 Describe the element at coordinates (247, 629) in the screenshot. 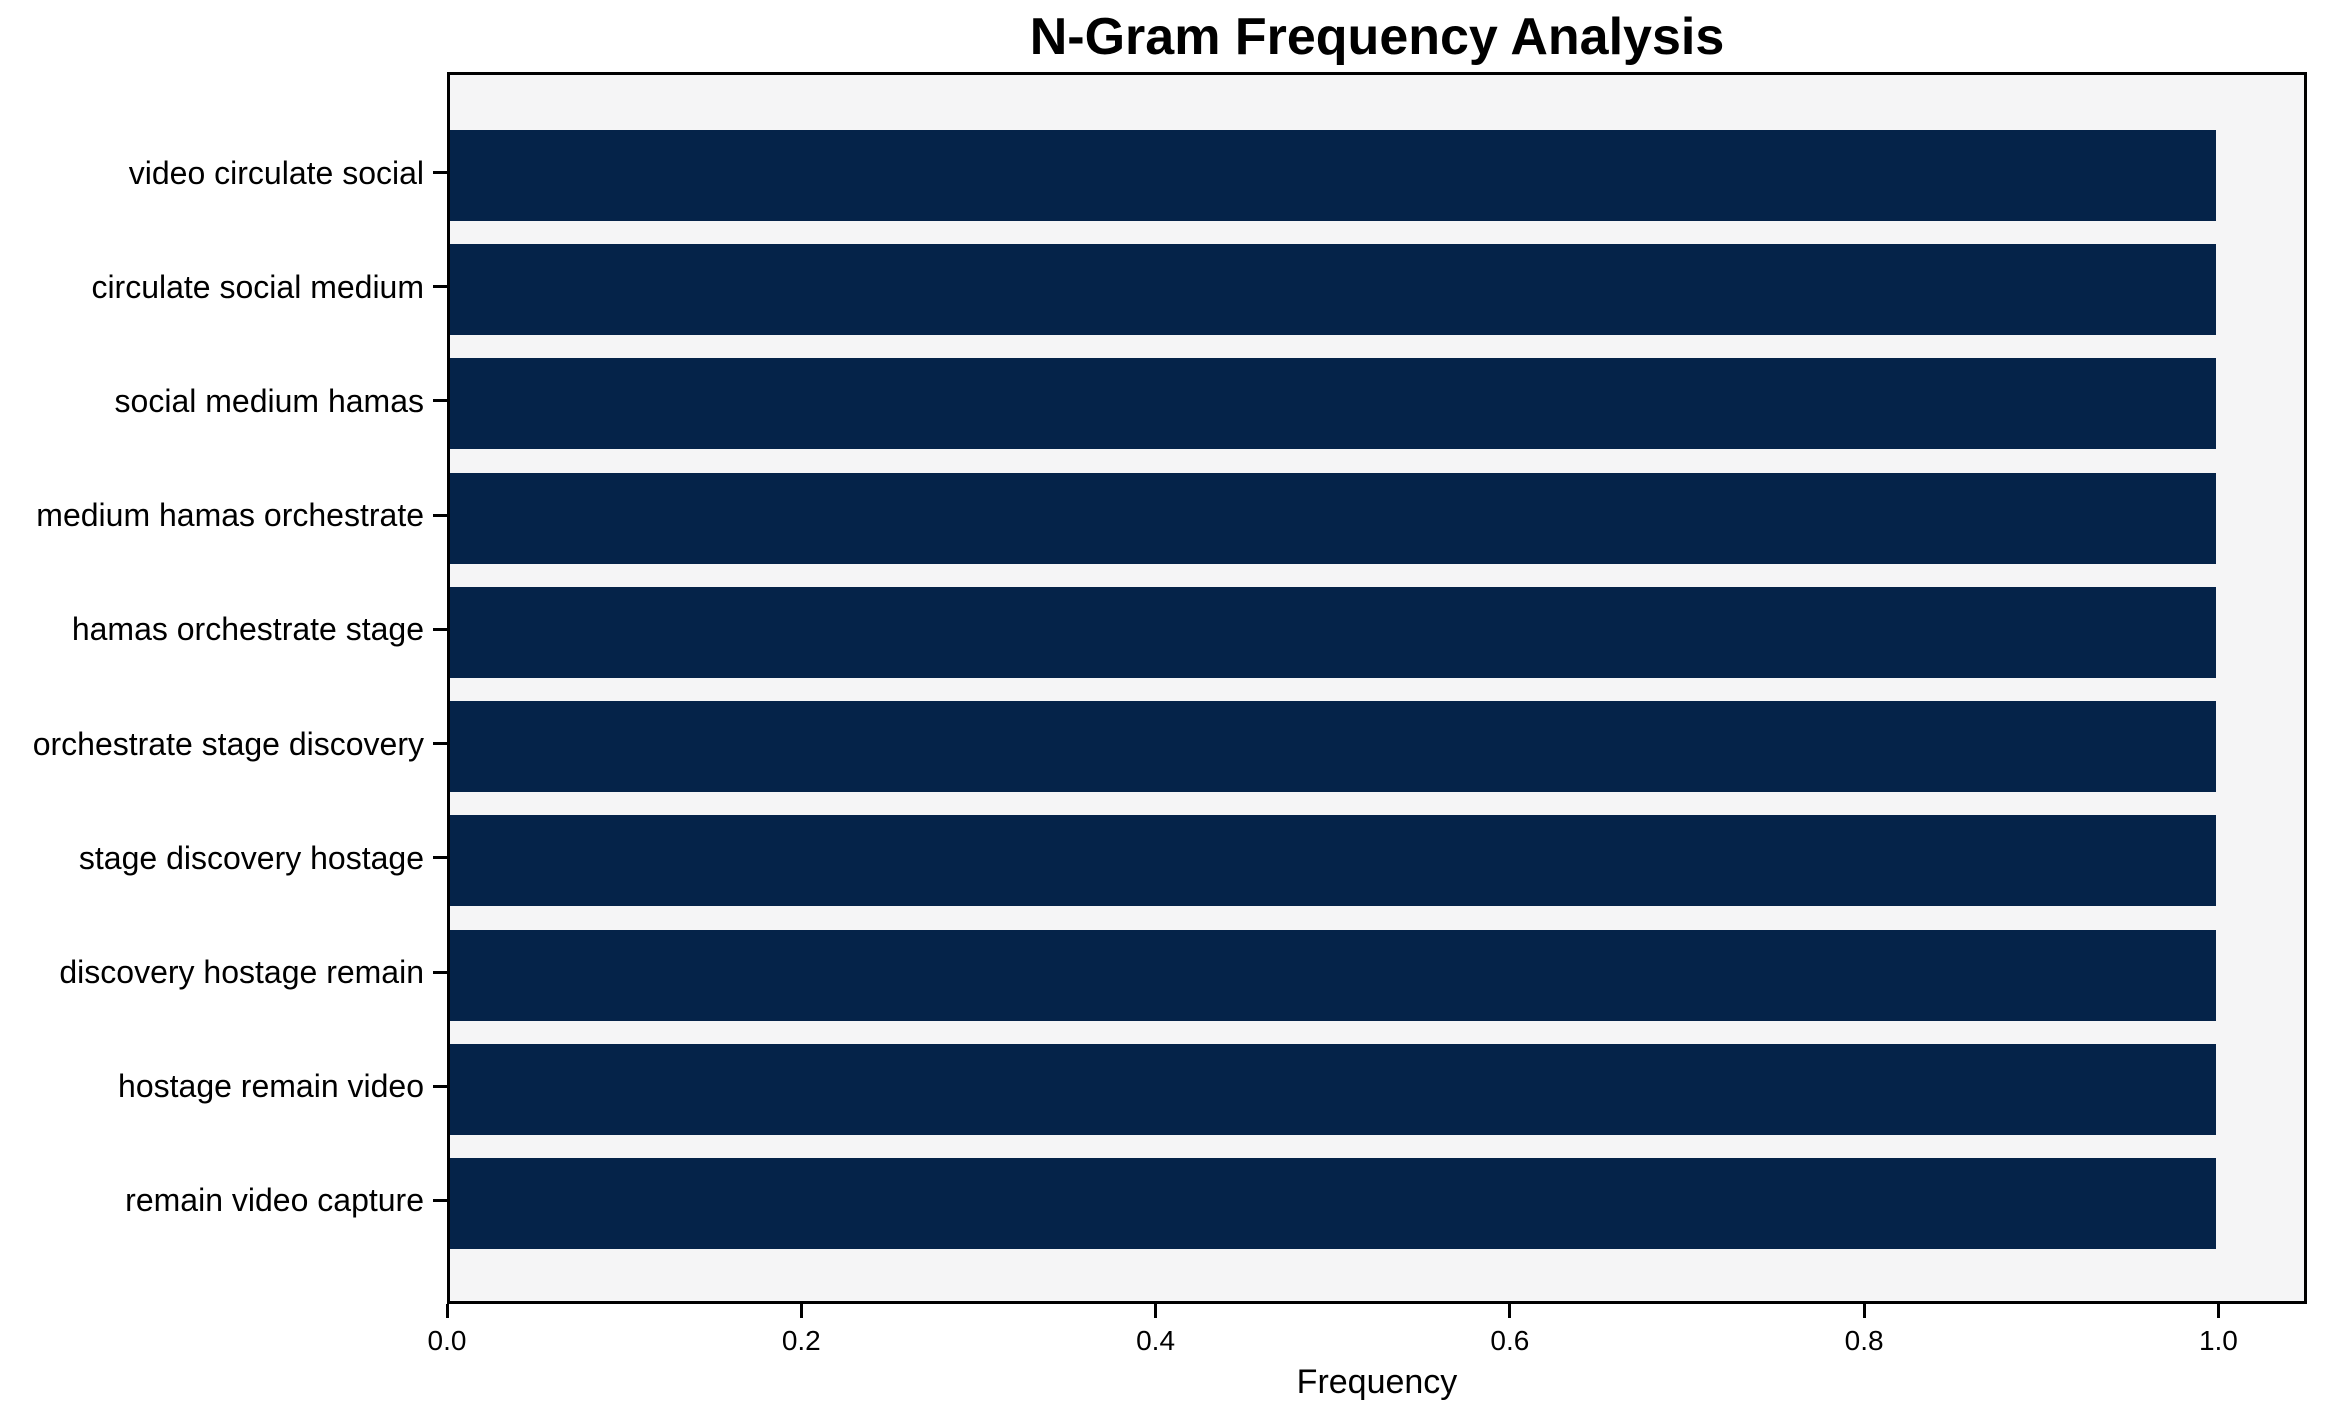

I see `y-tick-label: hamas orchestrate stage` at that location.